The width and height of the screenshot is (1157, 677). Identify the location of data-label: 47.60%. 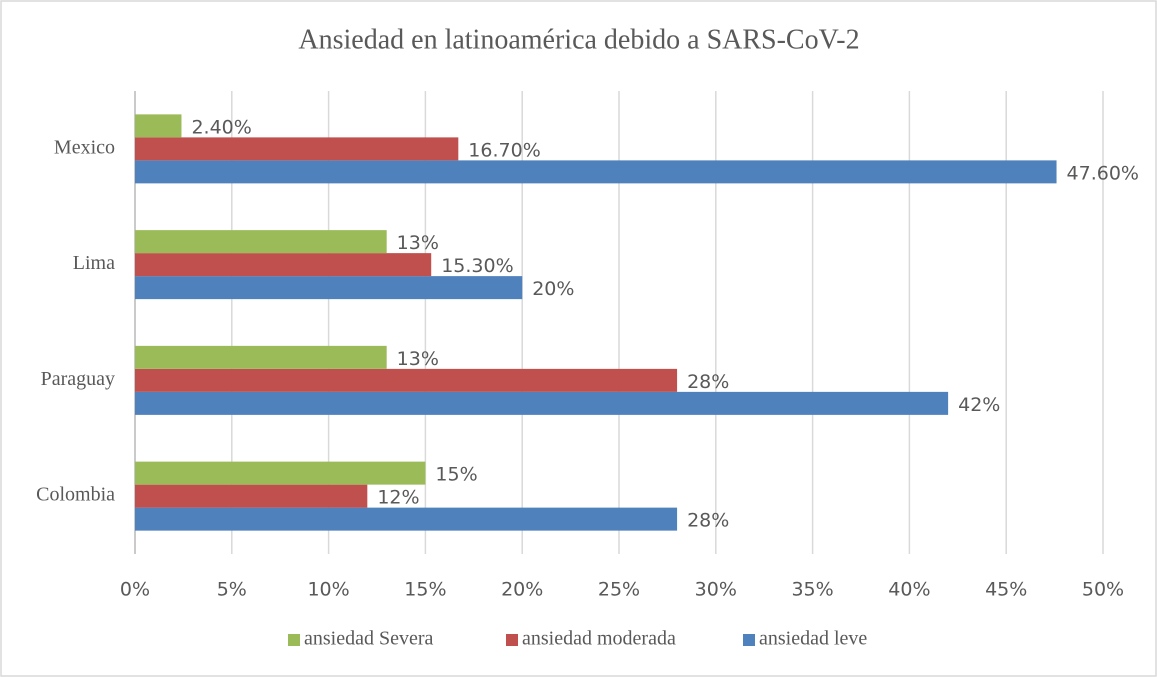
(1103, 173).